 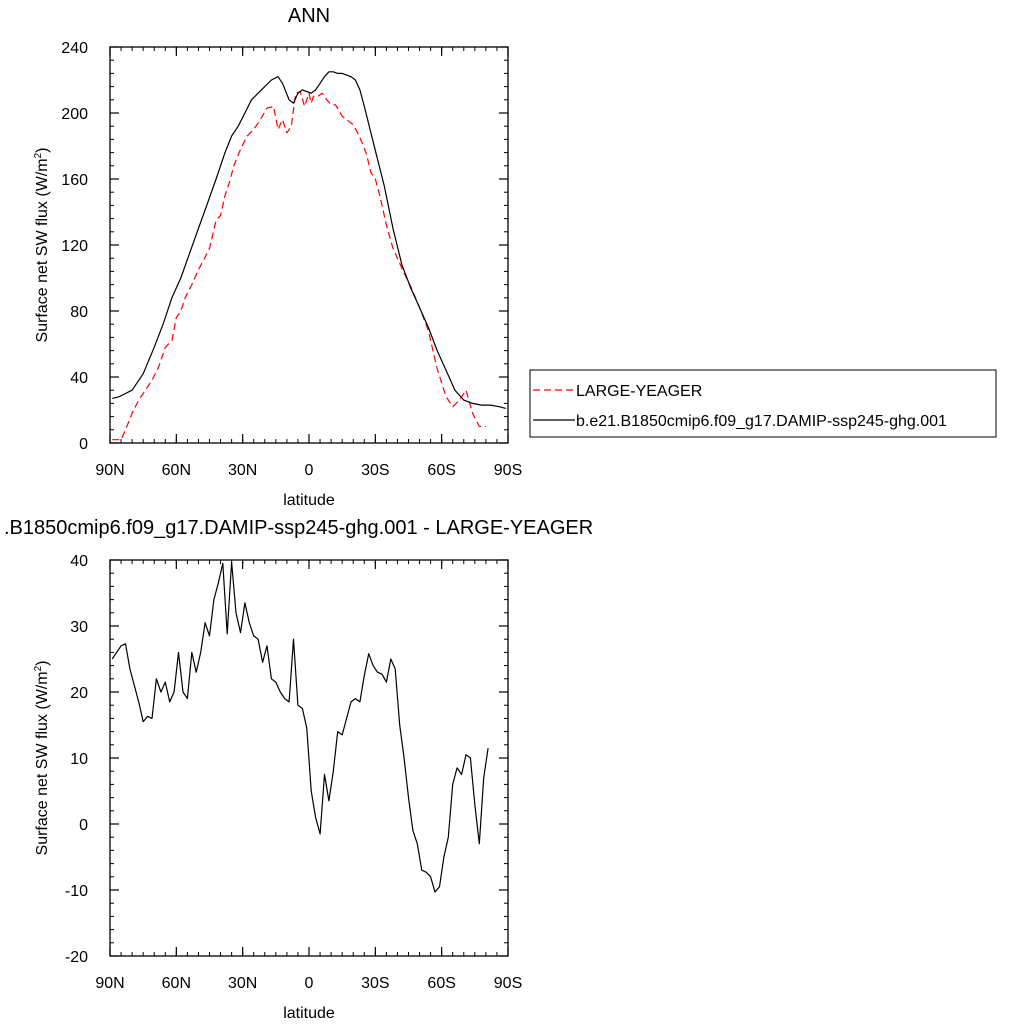 I want to click on y-tick-label: 120, so click(x=74, y=246).